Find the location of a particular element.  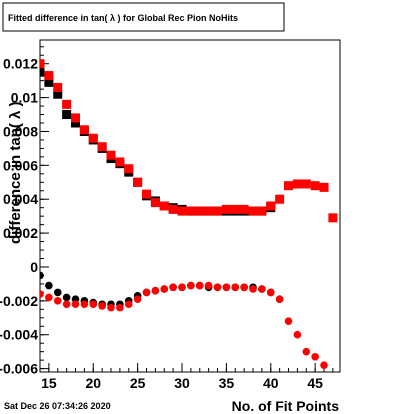

x-tick-label: 15 is located at coordinates (49, 383).